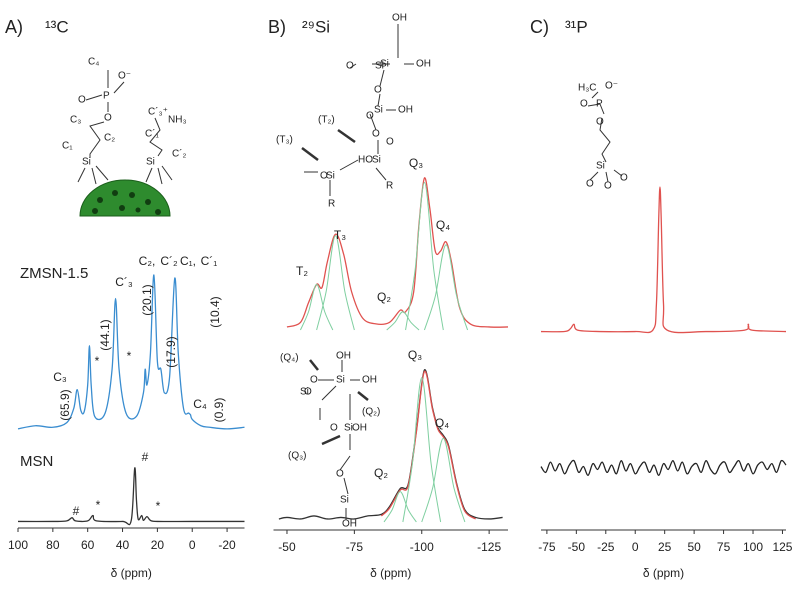  What do you see at coordinates (316, 26) in the screenshot?
I see `nucleus-title: ²⁹Si` at bounding box center [316, 26].